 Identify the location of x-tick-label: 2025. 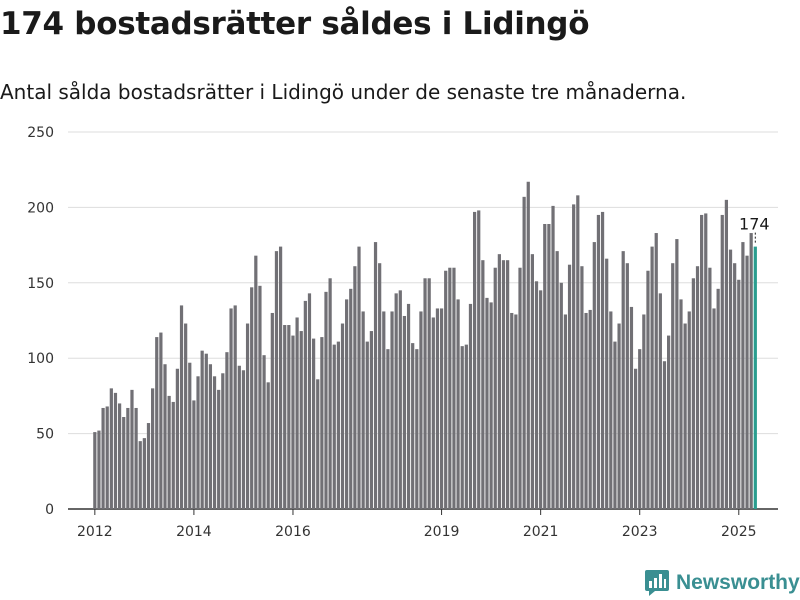
(739, 532).